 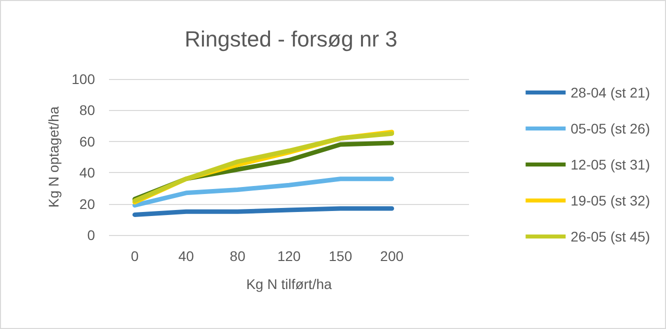 What do you see at coordinates (610, 92) in the screenshot?
I see `legend-label: 28-04 (st 21)` at bounding box center [610, 92].